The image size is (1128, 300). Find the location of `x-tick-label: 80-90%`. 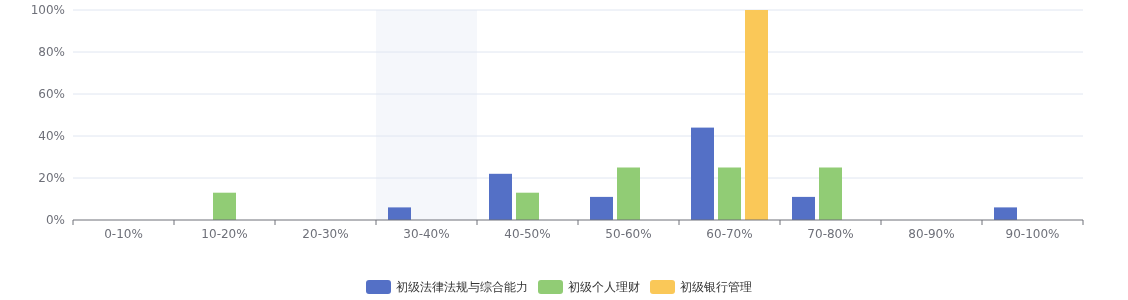

x-tick-label: 80-90% is located at coordinates (931, 234).